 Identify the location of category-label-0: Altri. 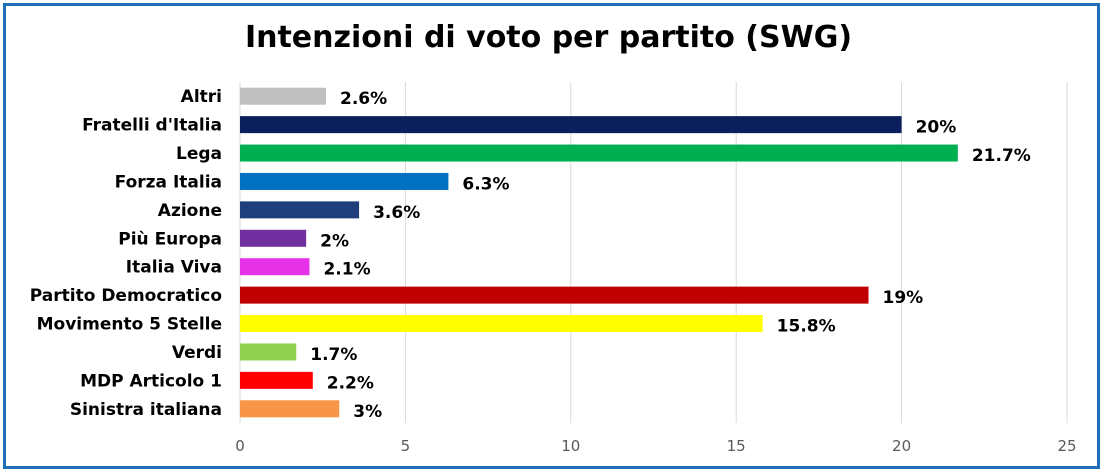
(201, 97).